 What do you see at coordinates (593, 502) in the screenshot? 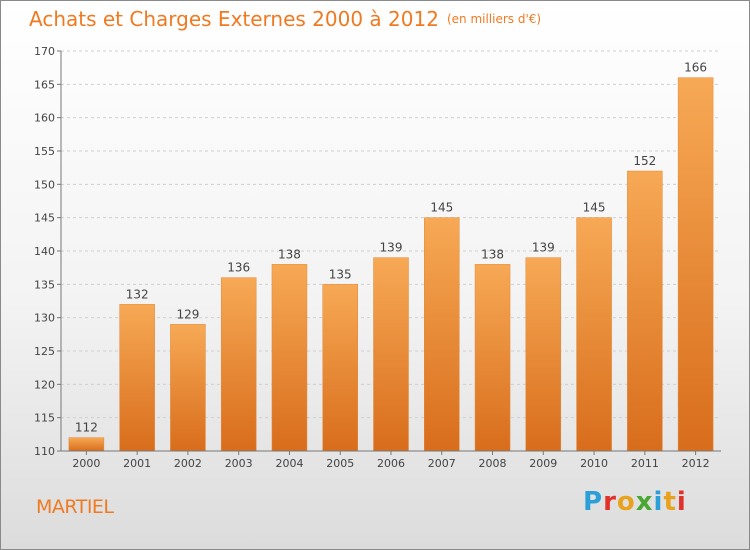
I see `logo-letter: P` at bounding box center [593, 502].